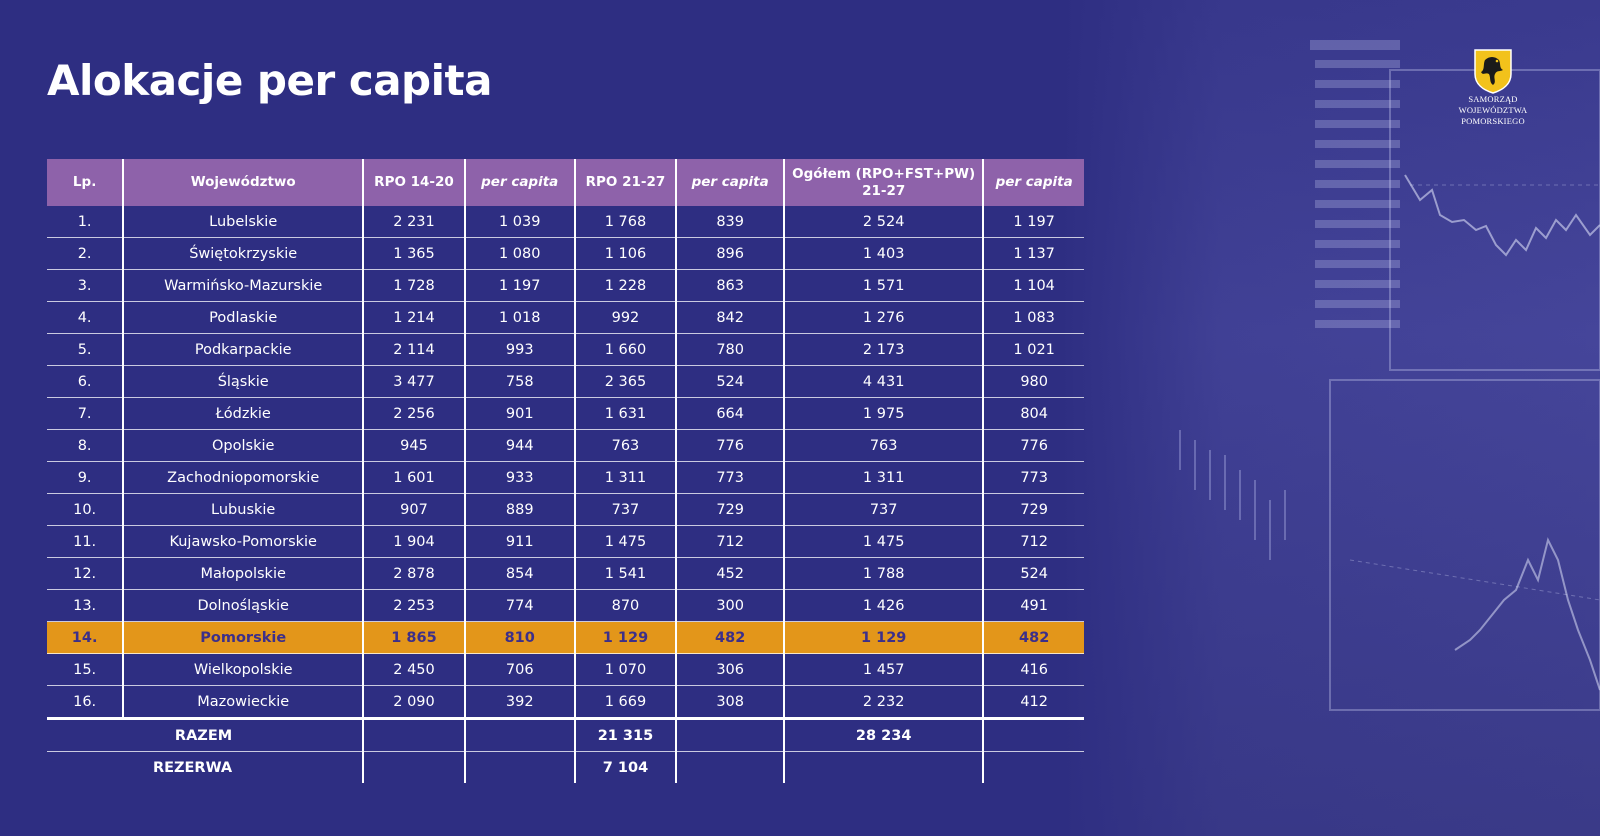 The height and width of the screenshot is (836, 1600). I want to click on col-header-per-capita-2: per capita, so click(730, 182).